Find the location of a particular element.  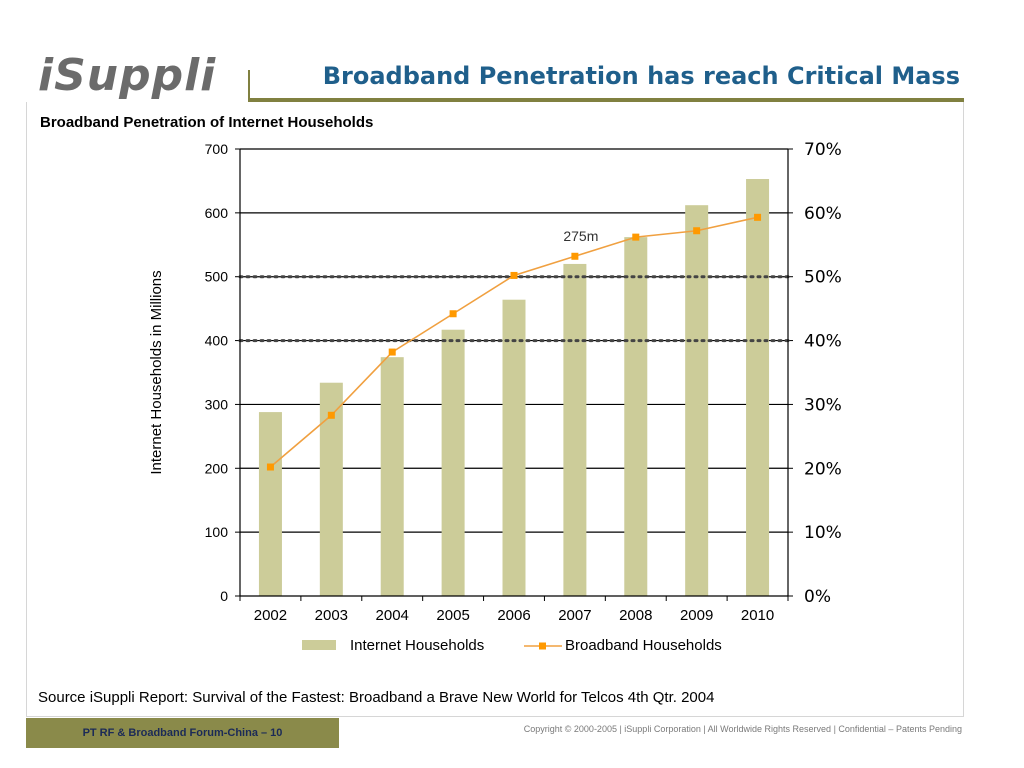

x-tick-label: 2007 is located at coordinates (574, 615).